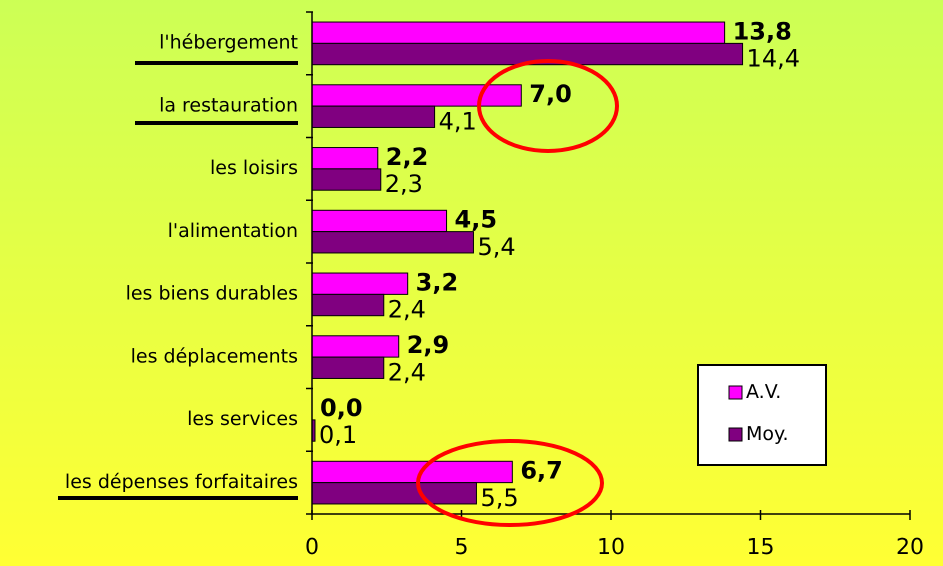 The height and width of the screenshot is (566, 943). What do you see at coordinates (214, 356) in the screenshot?
I see `y-tick-label: les déplacements` at bounding box center [214, 356].